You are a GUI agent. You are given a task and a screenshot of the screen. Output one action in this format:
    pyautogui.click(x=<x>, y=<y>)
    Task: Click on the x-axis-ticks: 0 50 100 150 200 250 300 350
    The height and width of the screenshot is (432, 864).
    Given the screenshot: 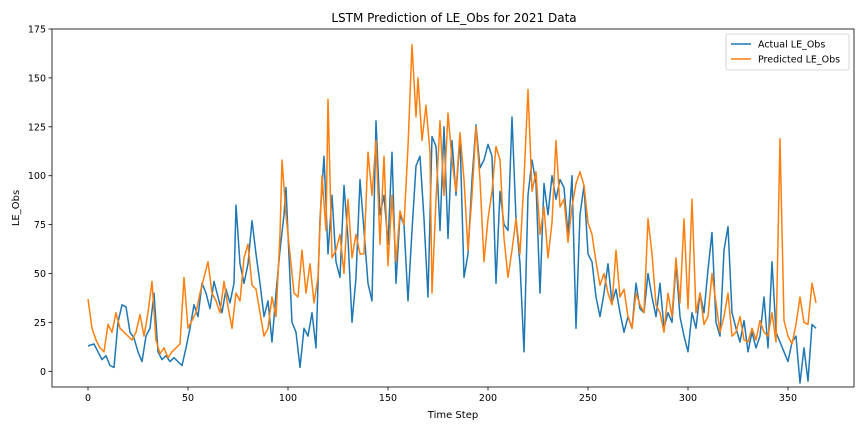 What is the action you would take?
    pyautogui.click(x=441, y=395)
    